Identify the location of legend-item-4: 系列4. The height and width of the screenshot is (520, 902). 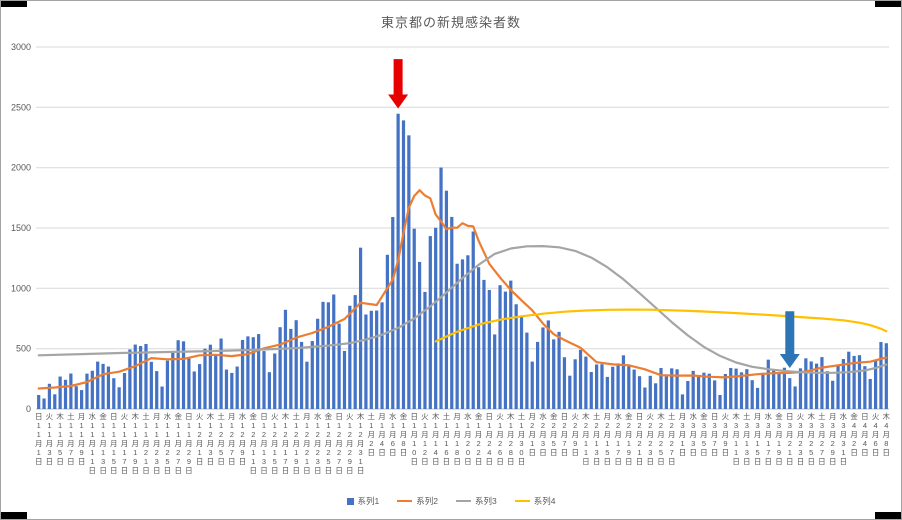
(534, 501).